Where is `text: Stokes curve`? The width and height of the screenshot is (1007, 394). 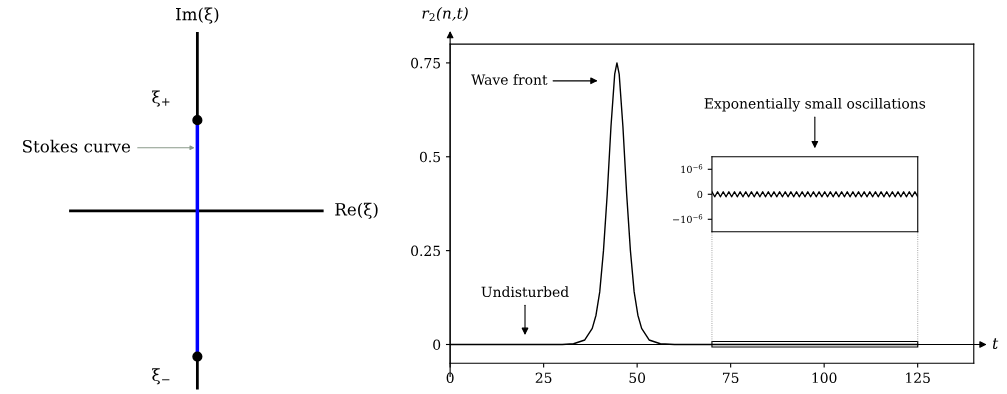
text: Stokes curve is located at coordinates (77, 146).